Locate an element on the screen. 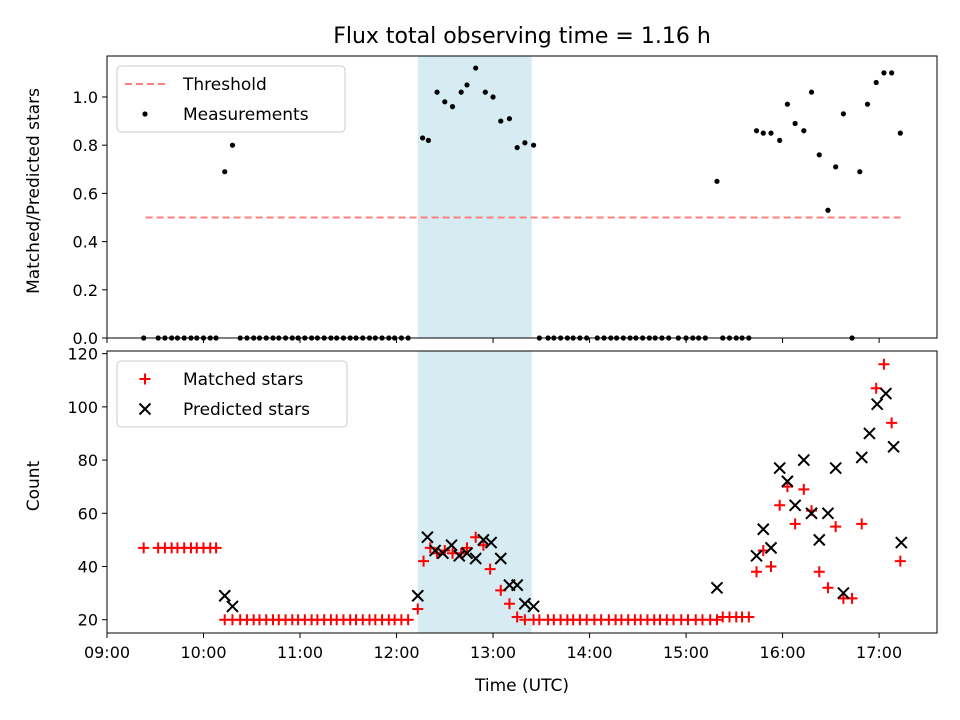 The image size is (960, 720). bottom-legend: Matched stars Predicted stars is located at coordinates (232, 394).